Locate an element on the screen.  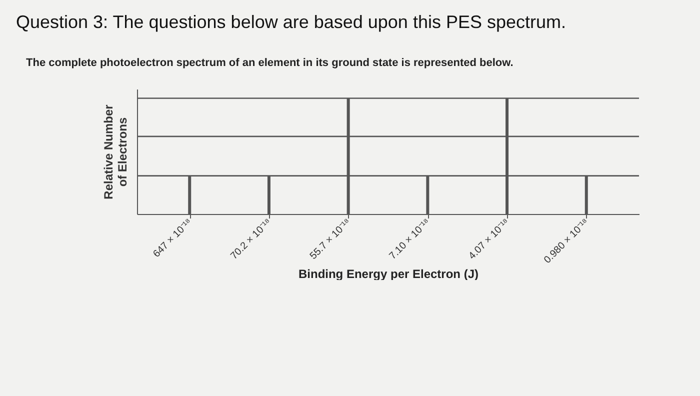
chart-title: Question 3: The questions below are based upon this PES spectrum. is located at coordinates (291, 22).